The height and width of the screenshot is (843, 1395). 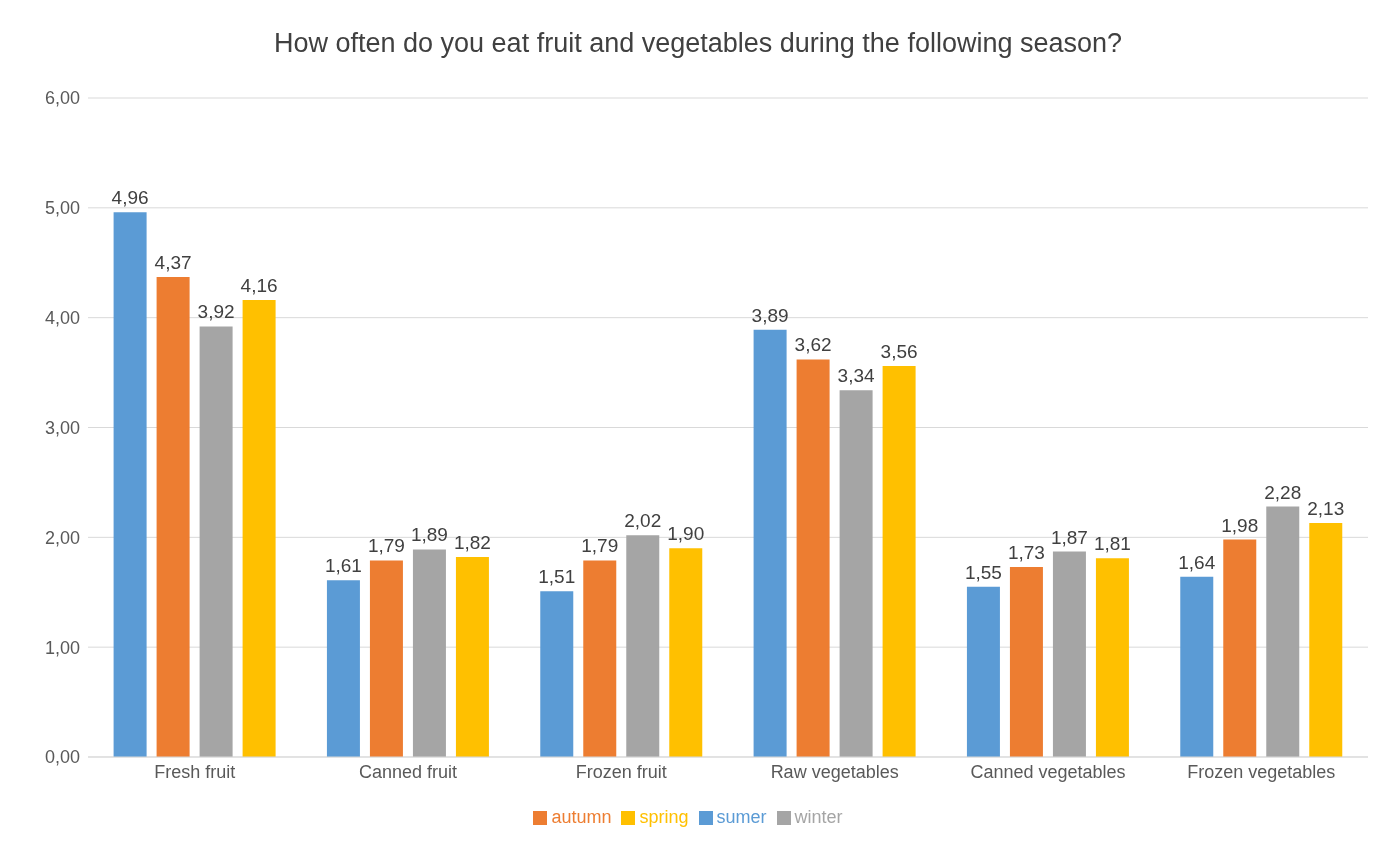 I want to click on data-label: 2,02, so click(x=643, y=521).